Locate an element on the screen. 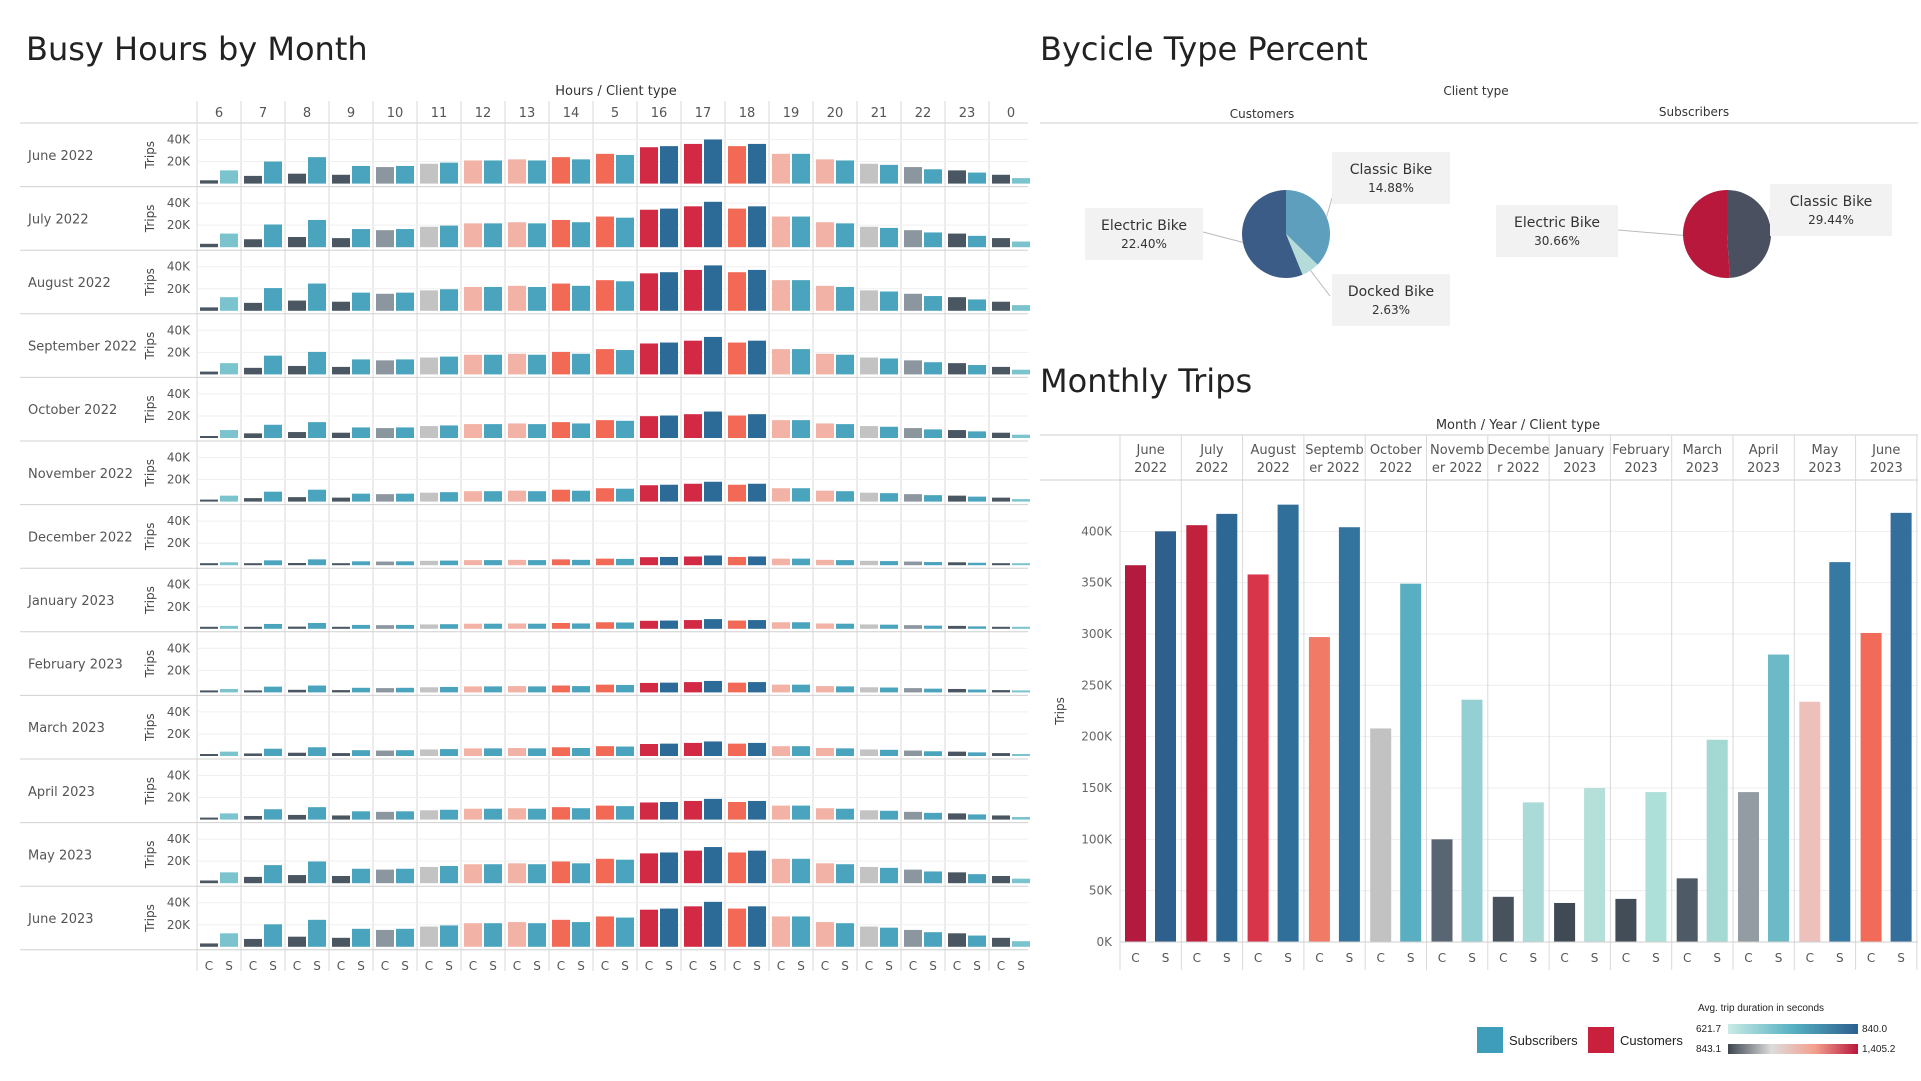 The width and height of the screenshot is (1921, 1081). monthly-client-label: C is located at coordinates (1381, 958).